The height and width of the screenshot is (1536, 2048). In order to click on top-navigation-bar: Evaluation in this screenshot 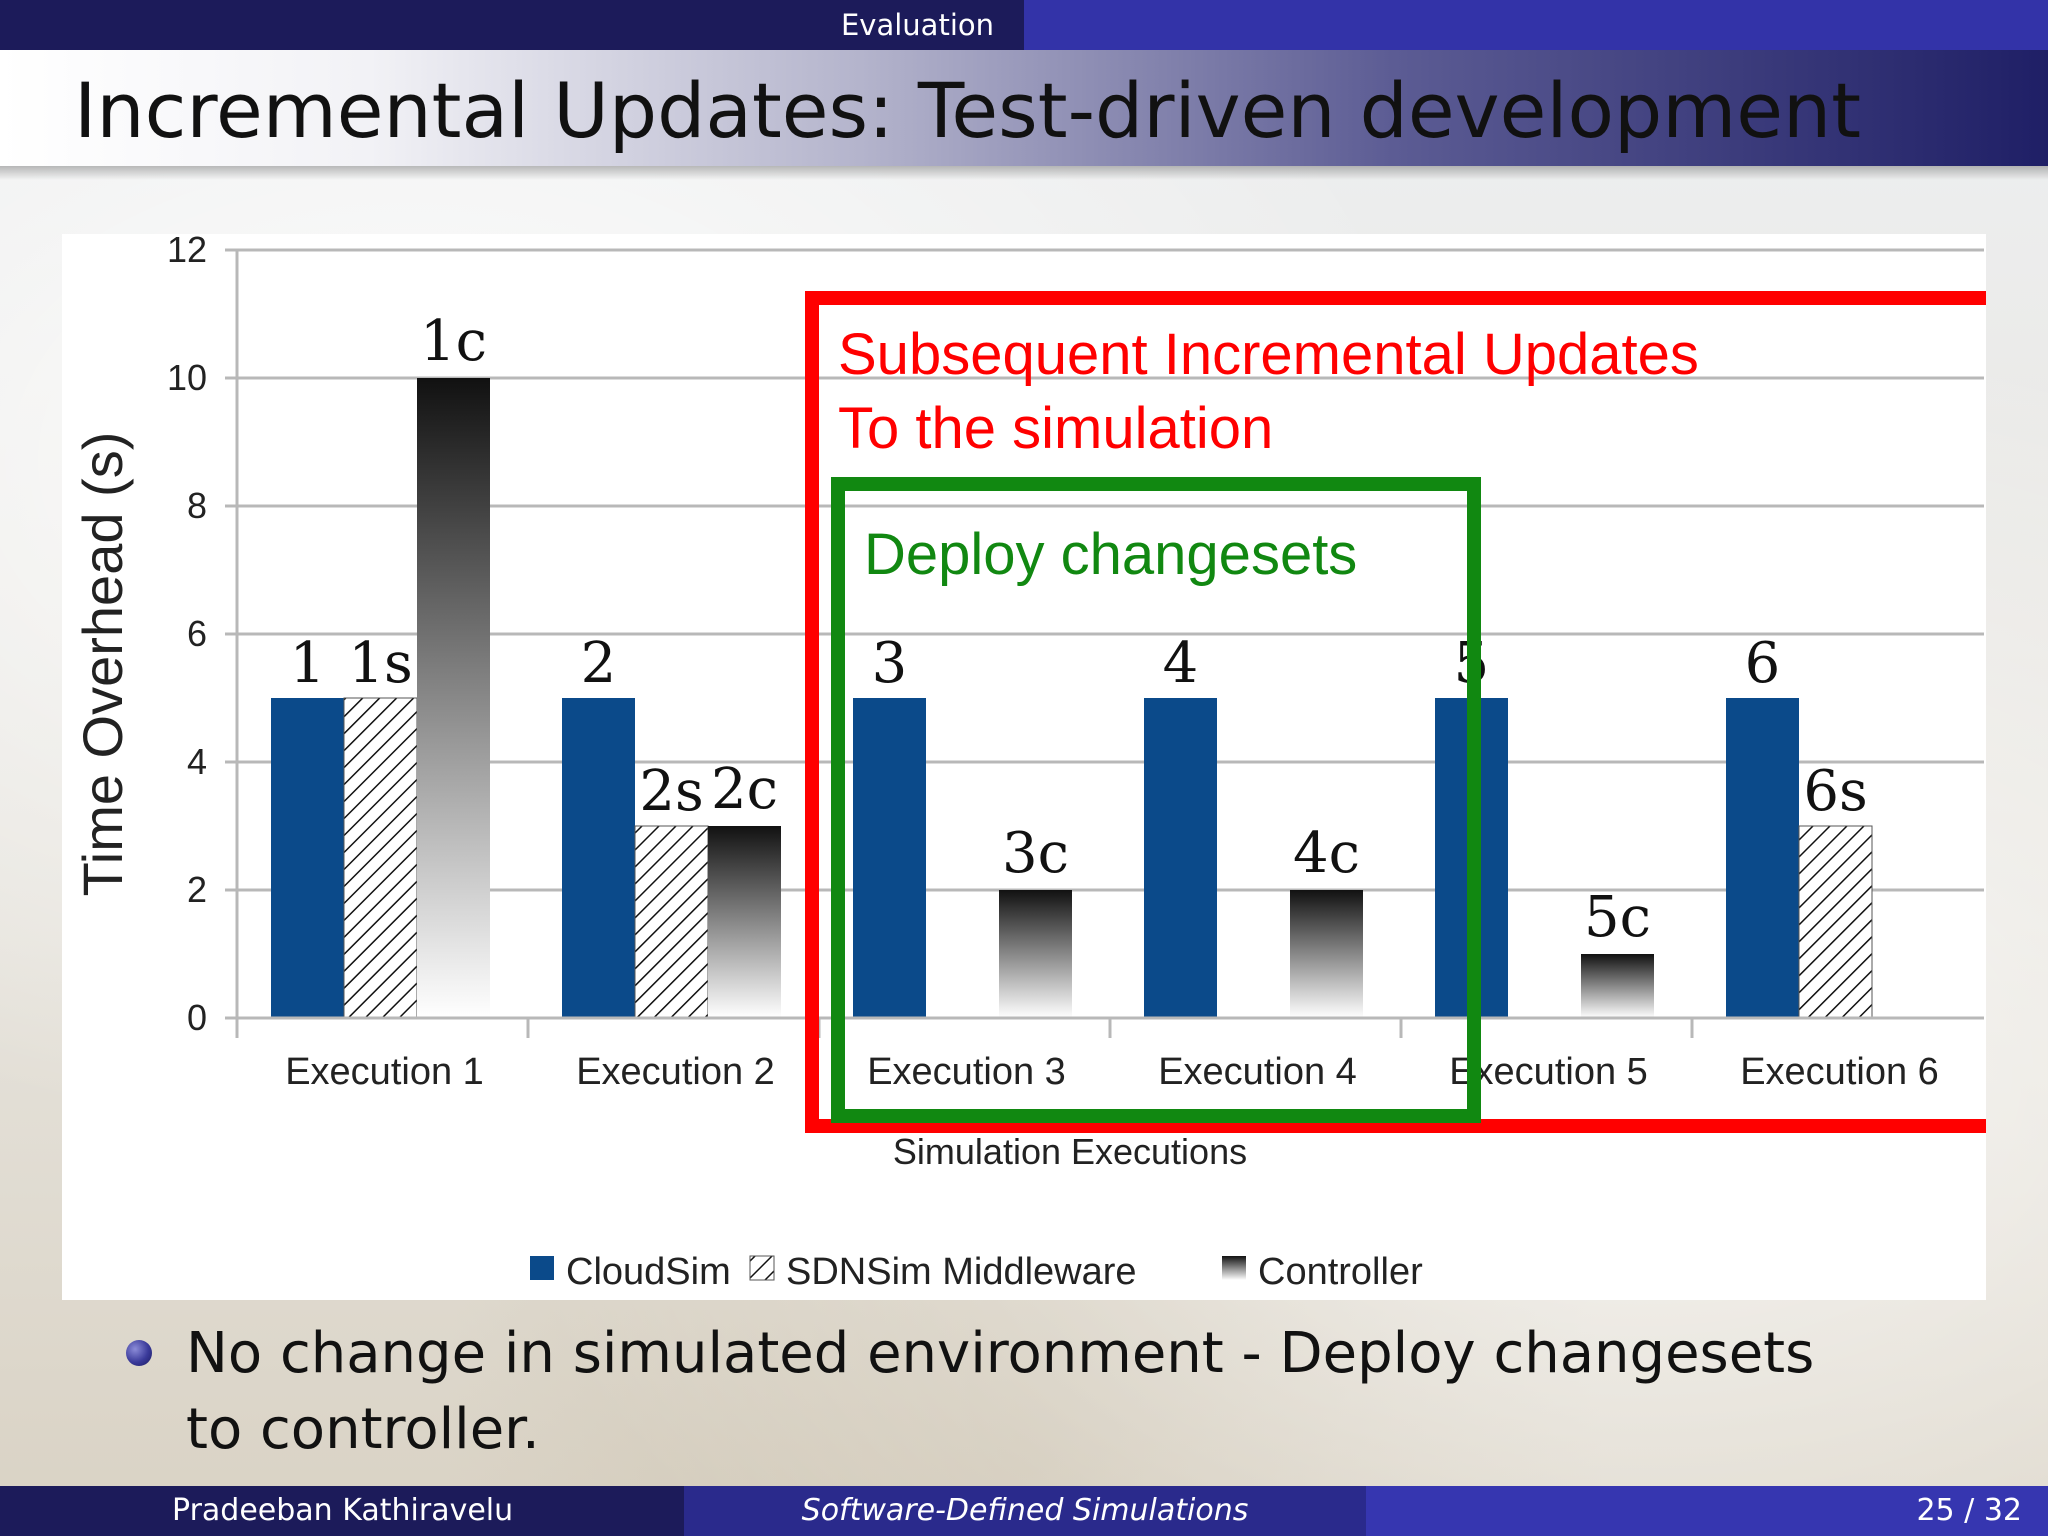, I will do `click(1024, 25)`.